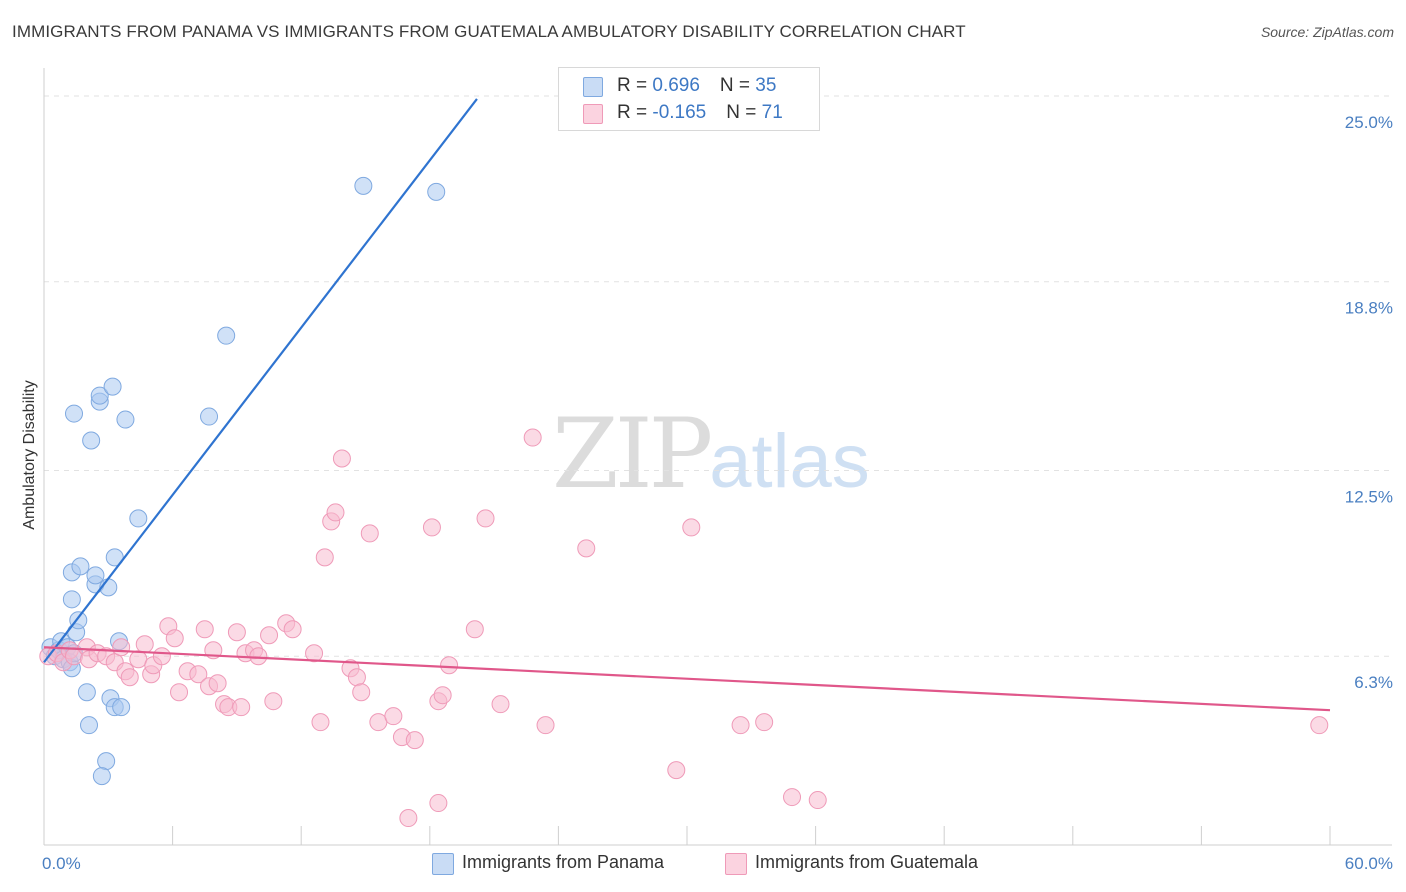 The image size is (1406, 892). Describe the element at coordinates (1373, 682) in the screenshot. I see `y-tick-label-0: 6.3%` at that location.